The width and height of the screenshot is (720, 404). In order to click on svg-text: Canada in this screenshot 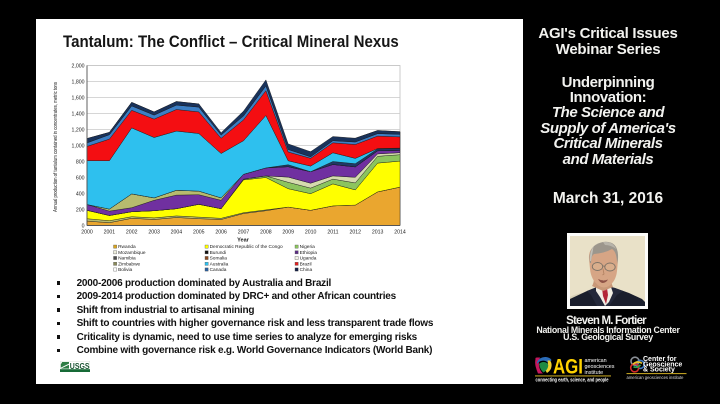, I will do `click(218, 270)`.